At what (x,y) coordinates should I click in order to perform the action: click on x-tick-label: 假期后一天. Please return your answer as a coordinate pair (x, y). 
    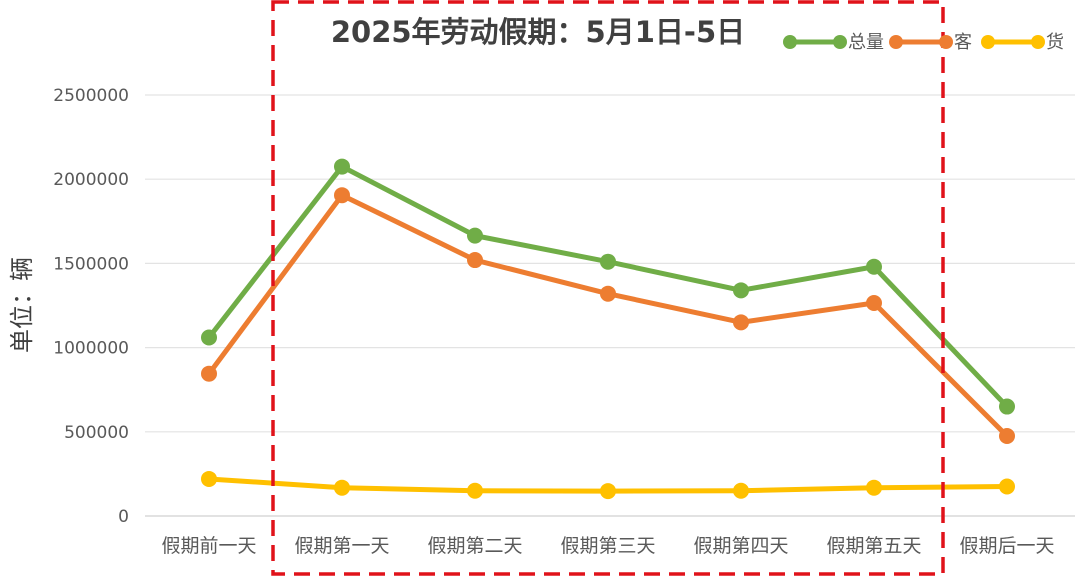
    Looking at the image, I should click on (1006, 546).